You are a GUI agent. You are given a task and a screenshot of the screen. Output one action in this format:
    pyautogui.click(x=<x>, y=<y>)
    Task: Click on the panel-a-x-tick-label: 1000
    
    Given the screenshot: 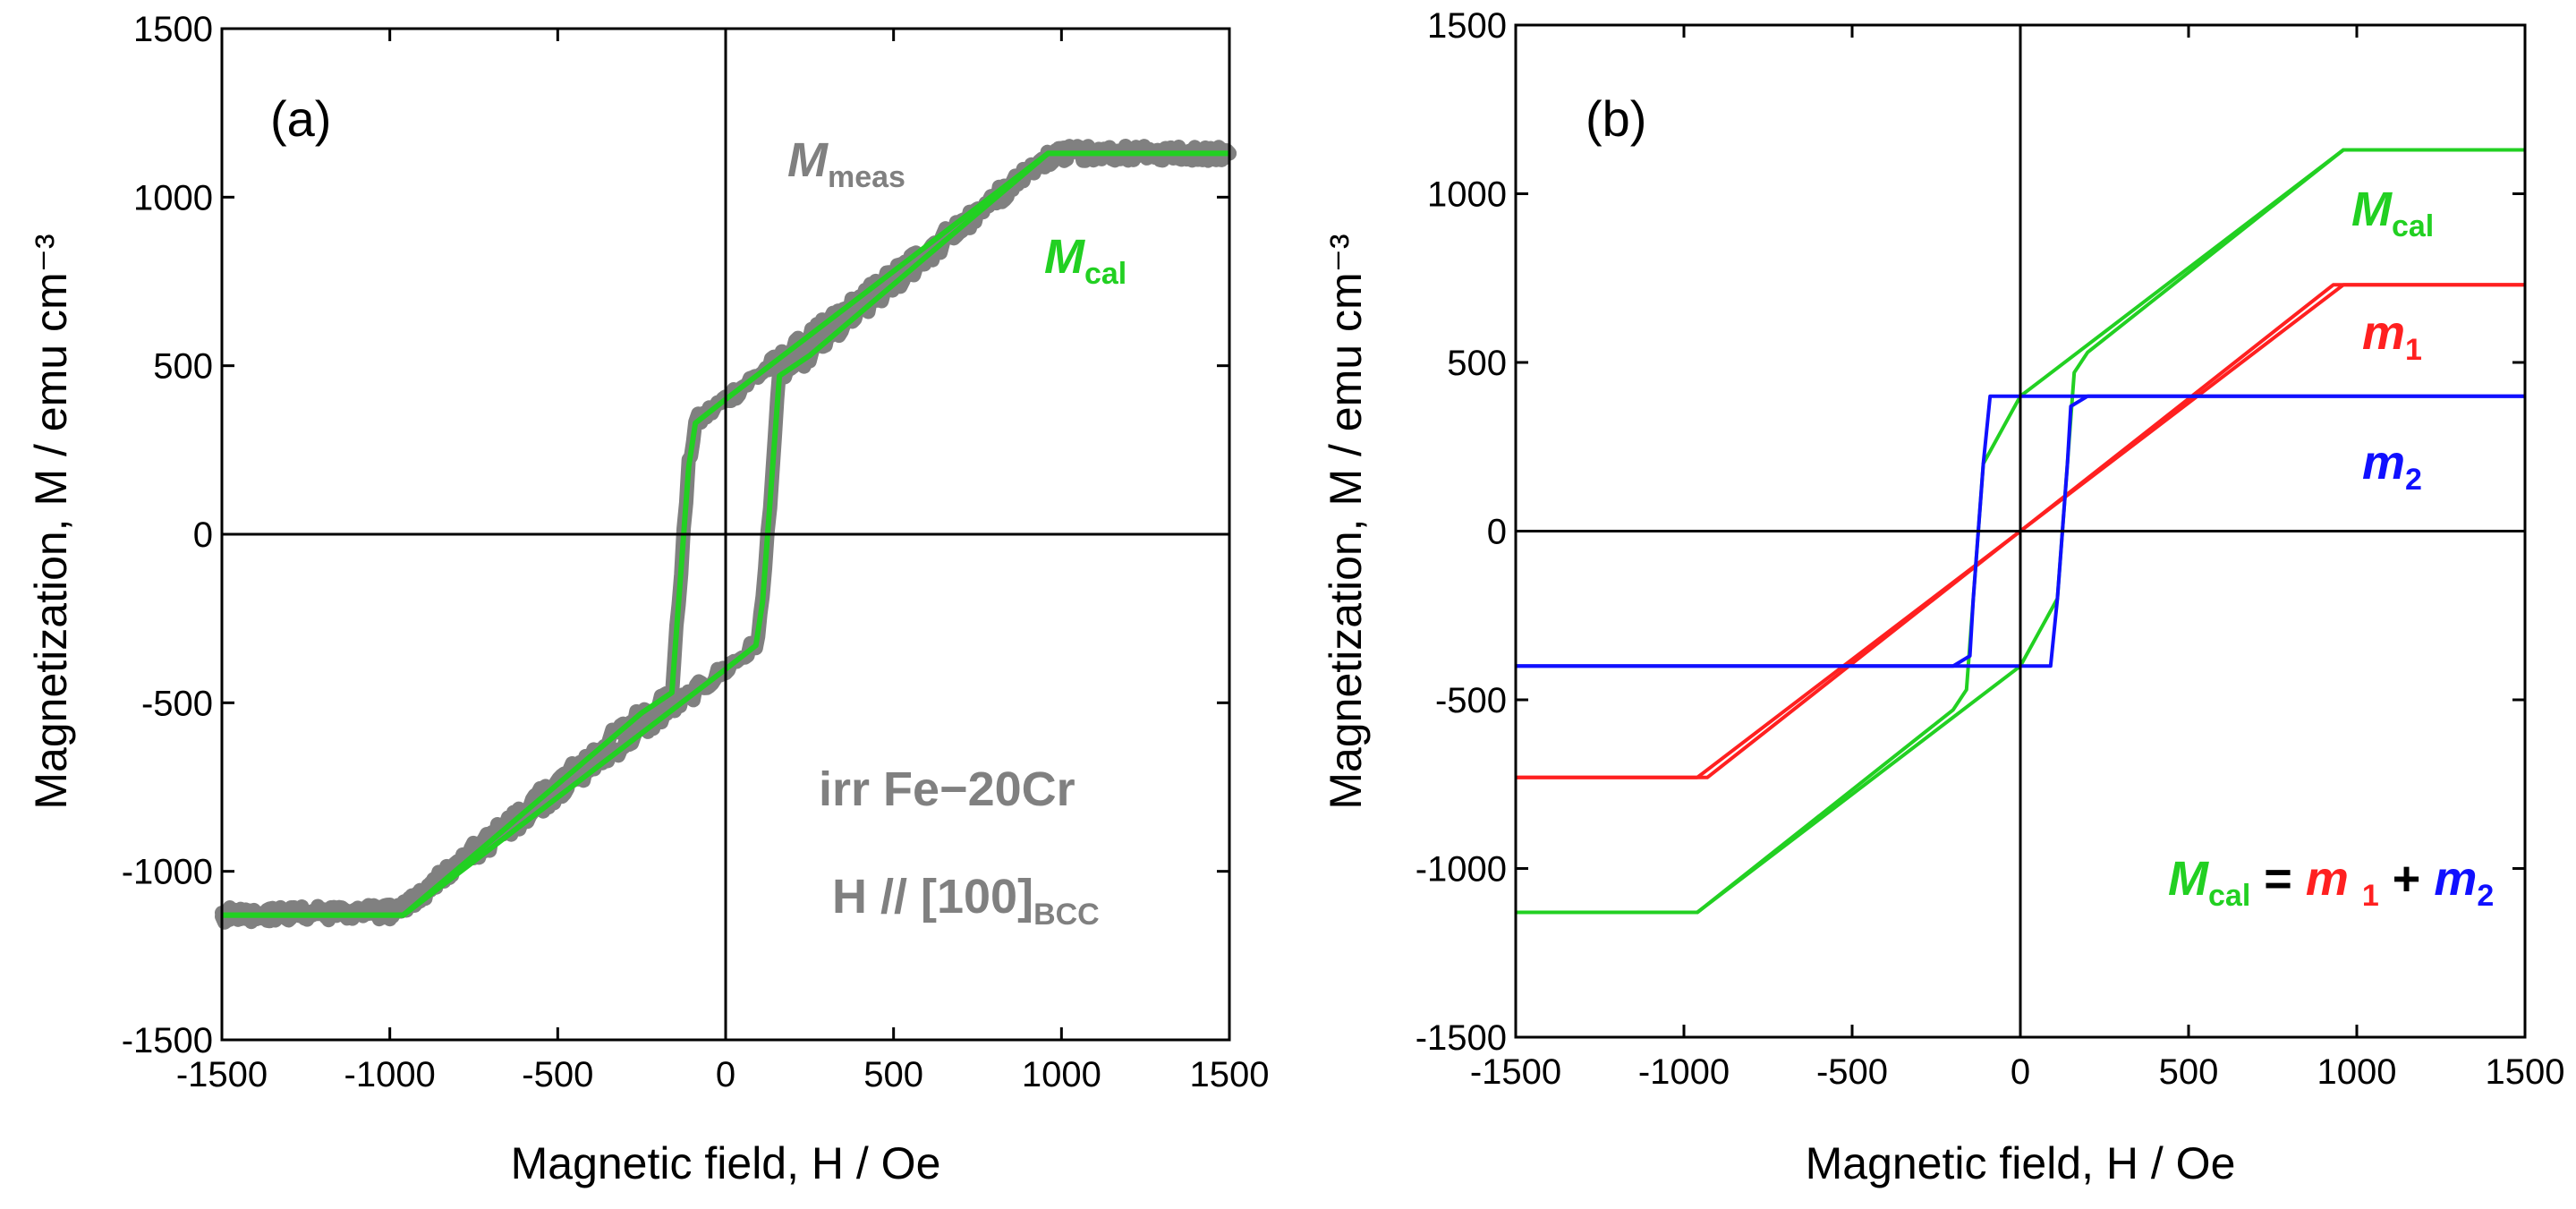 What is the action you would take?
    pyautogui.click(x=1061, y=1074)
    